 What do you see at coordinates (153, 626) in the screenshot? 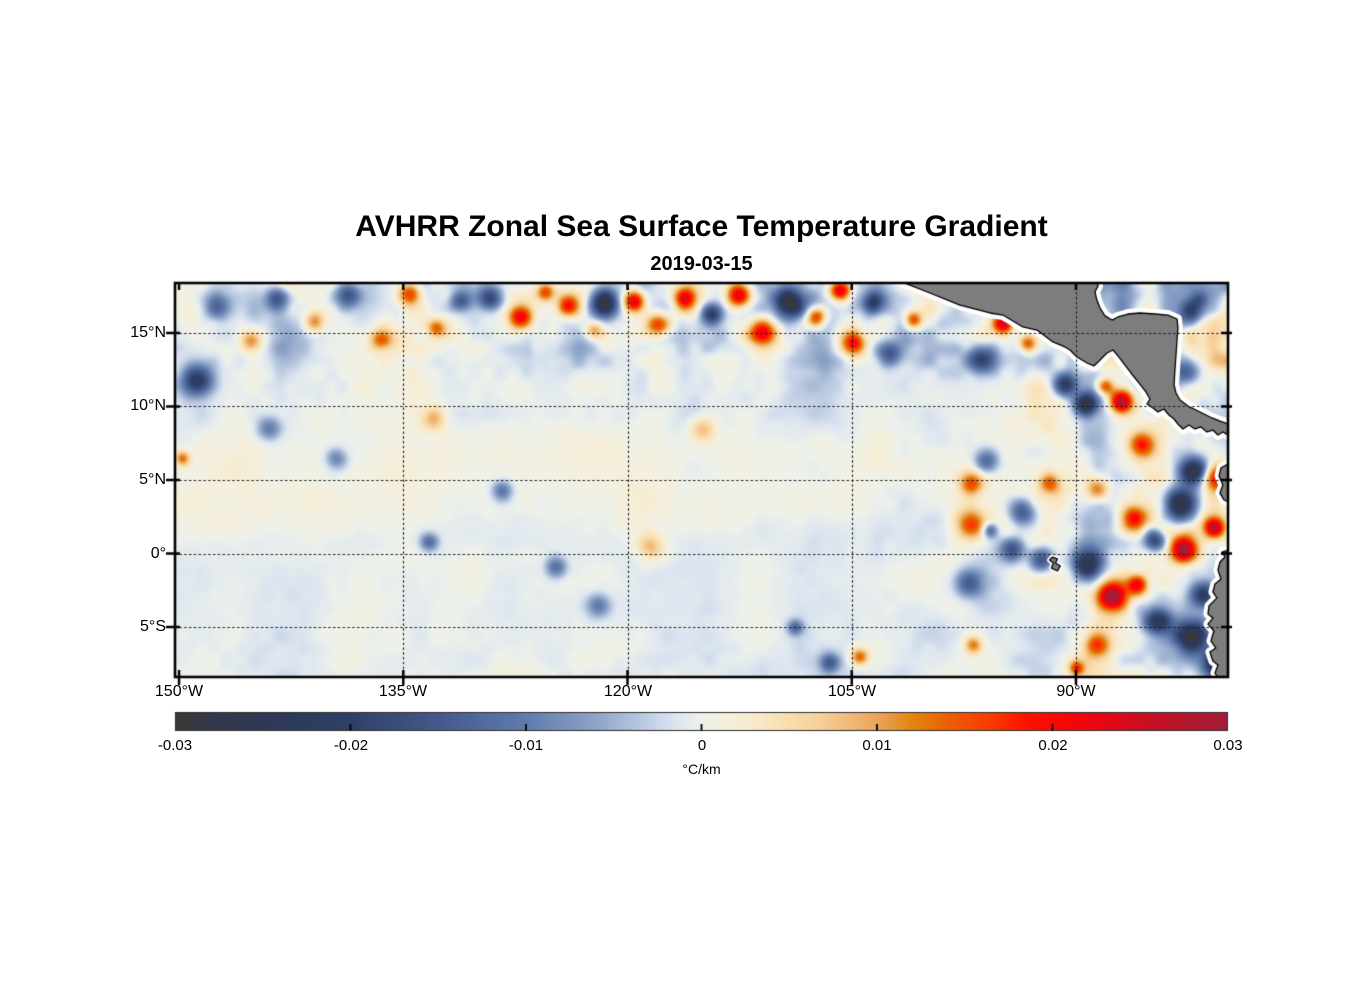
I see `y-axis-tick-label: 5°S` at bounding box center [153, 626].